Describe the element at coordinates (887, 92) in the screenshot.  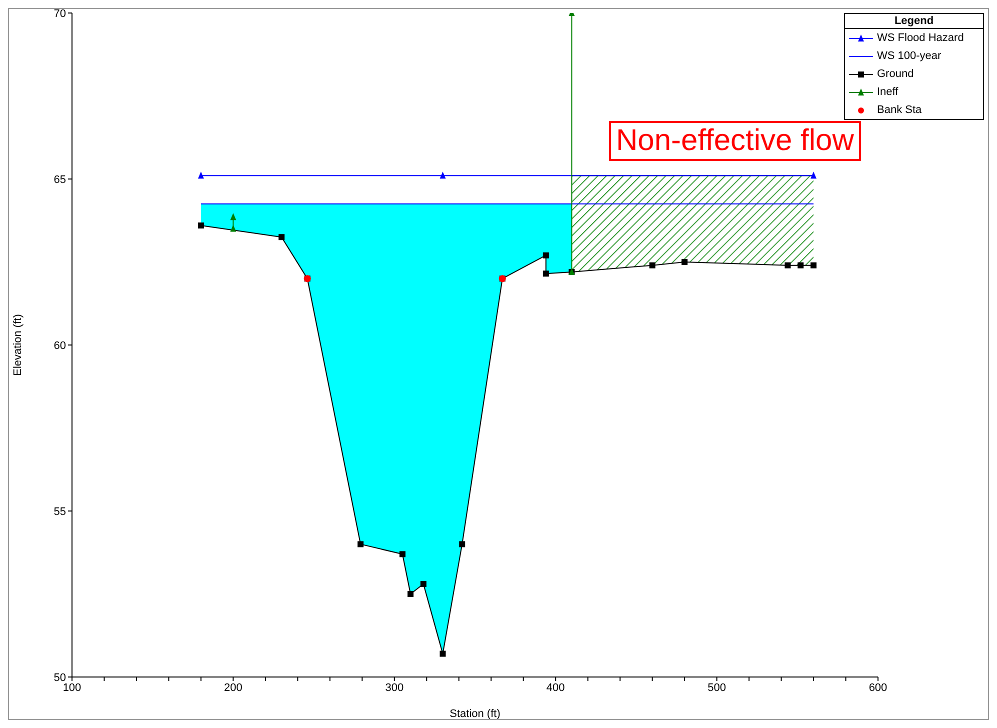
I see `legend-label: Ineff` at that location.